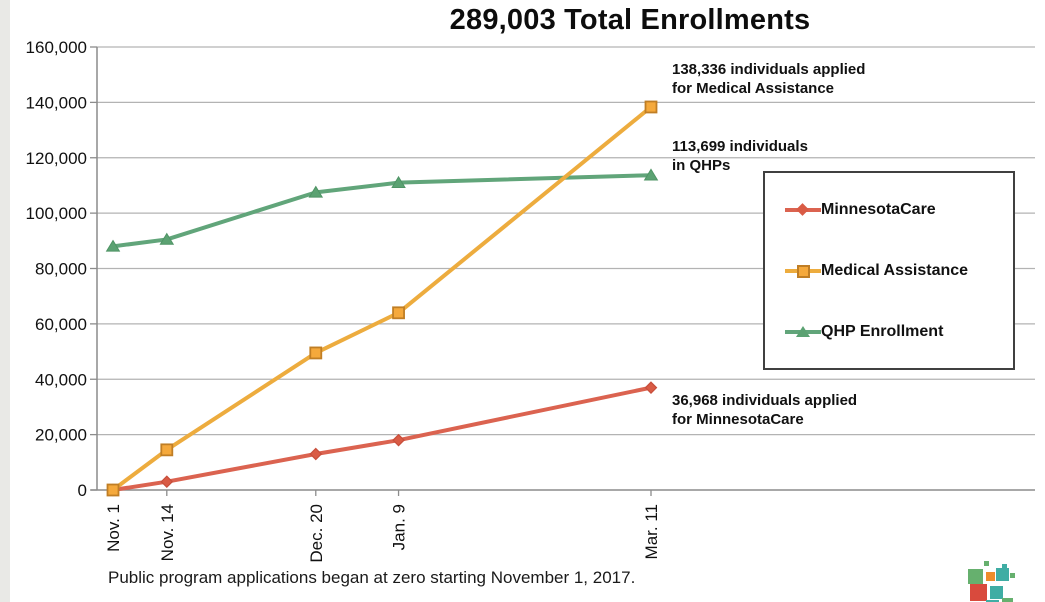 The image size is (1045, 602). Describe the element at coordinates (651, 531) in the screenshot. I see `x-tick-label: Mar. 11` at that location.